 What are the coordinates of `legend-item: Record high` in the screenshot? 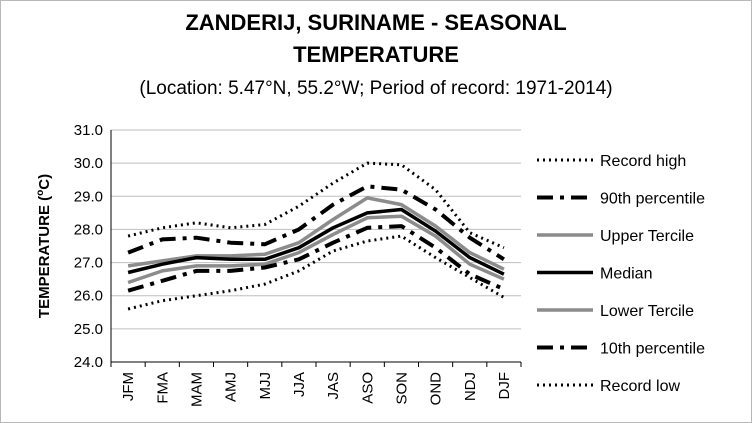 It's located at (611, 161).